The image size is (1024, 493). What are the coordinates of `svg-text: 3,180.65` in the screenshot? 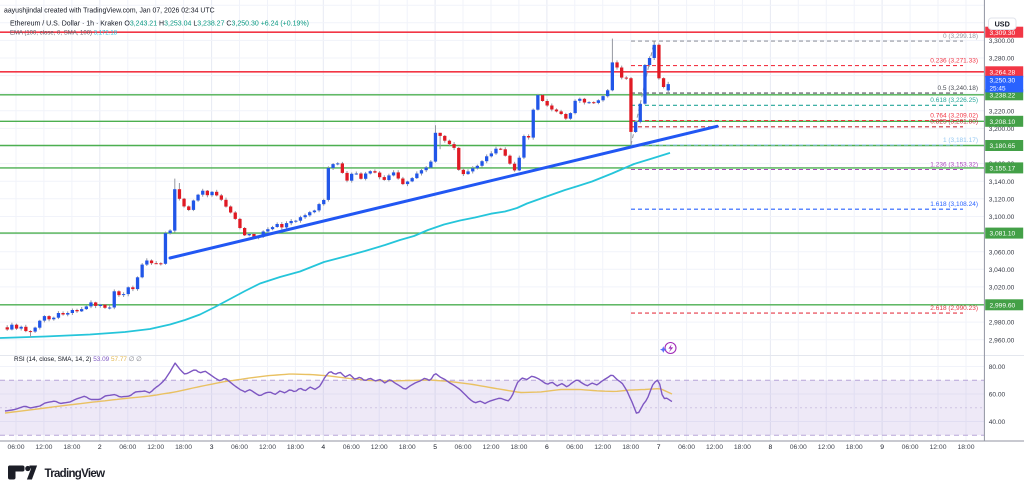 It's located at (1003, 146).